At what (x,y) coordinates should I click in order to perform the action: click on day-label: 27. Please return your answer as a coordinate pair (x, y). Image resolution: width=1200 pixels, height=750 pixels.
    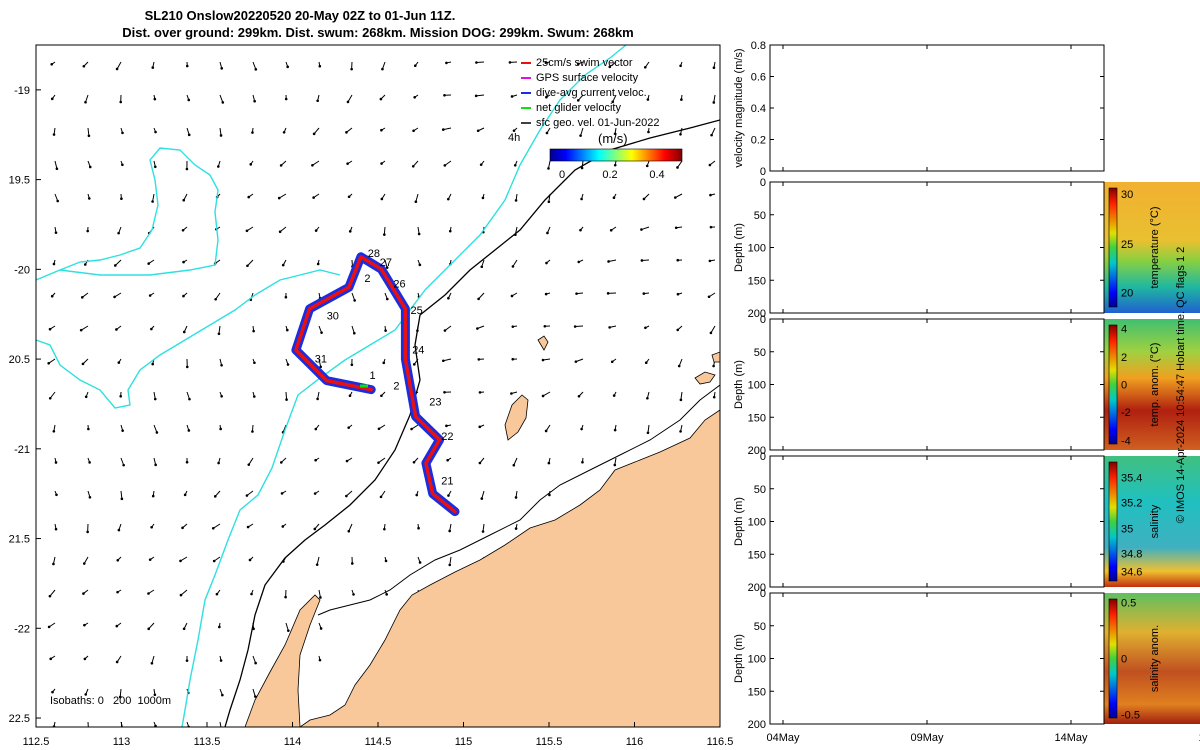
    Looking at the image, I should click on (386, 263).